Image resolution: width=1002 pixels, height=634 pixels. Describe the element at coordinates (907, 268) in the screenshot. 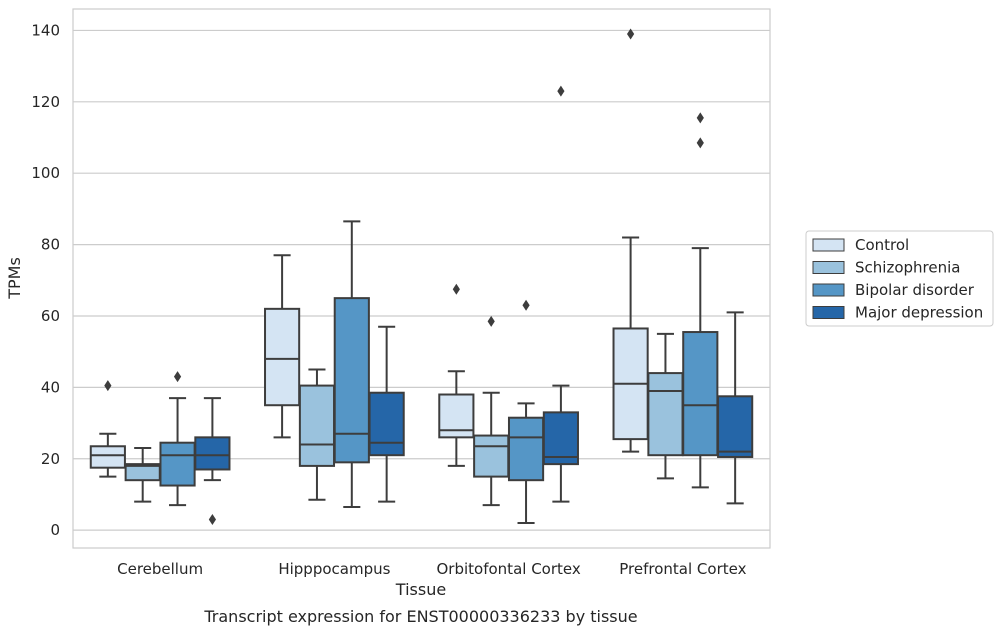

I see `legend-label: Schizophrenia` at that location.